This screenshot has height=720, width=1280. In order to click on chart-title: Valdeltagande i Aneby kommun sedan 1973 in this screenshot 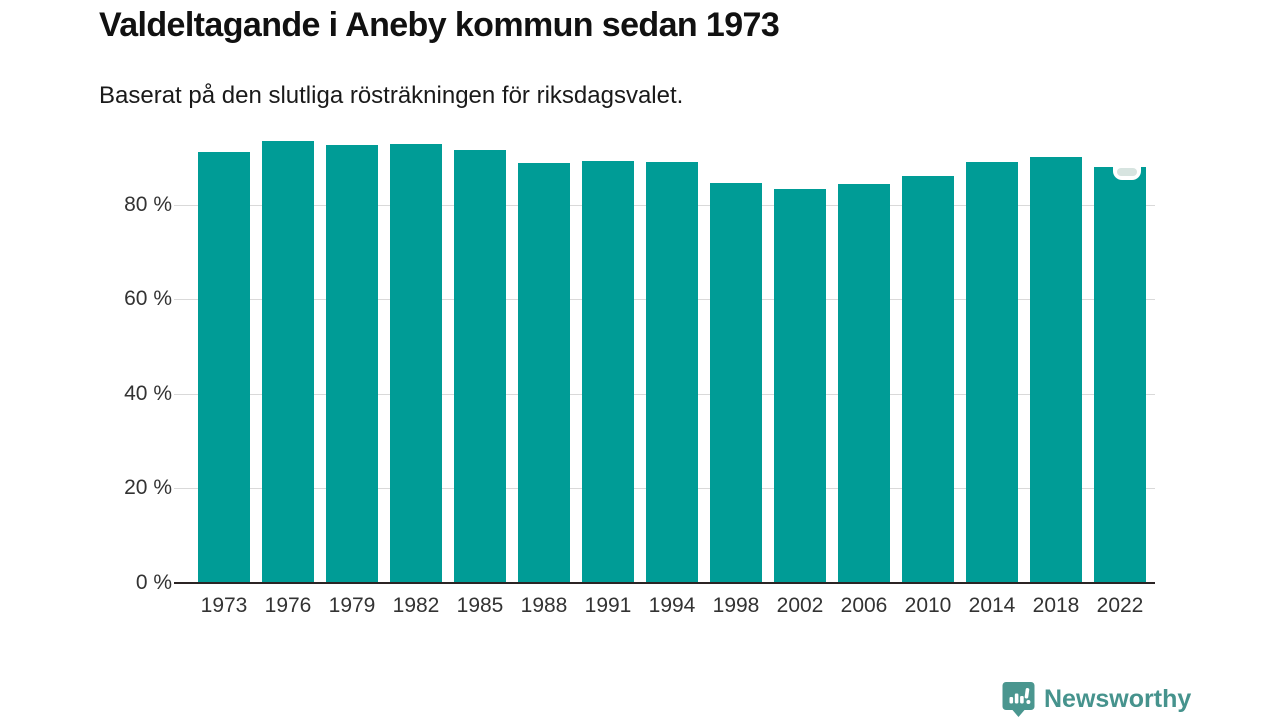, I will do `click(439, 25)`.